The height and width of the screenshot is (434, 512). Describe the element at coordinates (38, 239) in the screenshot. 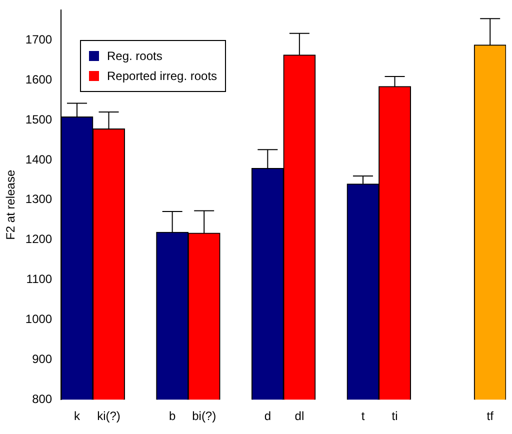

I see `y-tick-label: 1200` at that location.